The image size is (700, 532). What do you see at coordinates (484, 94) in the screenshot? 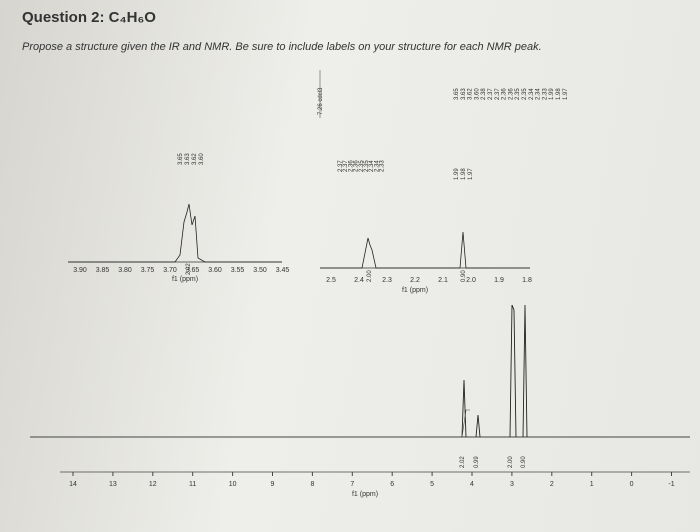
I see `peak-label: 2.38` at bounding box center [484, 94].